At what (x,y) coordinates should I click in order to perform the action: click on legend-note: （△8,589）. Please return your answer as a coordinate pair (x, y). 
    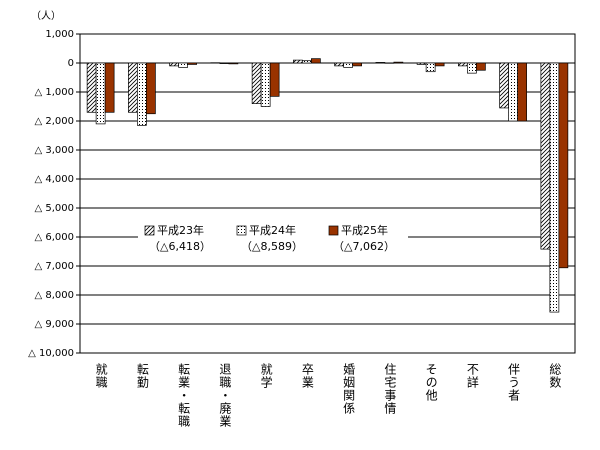
    Looking at the image, I should click on (272, 246).